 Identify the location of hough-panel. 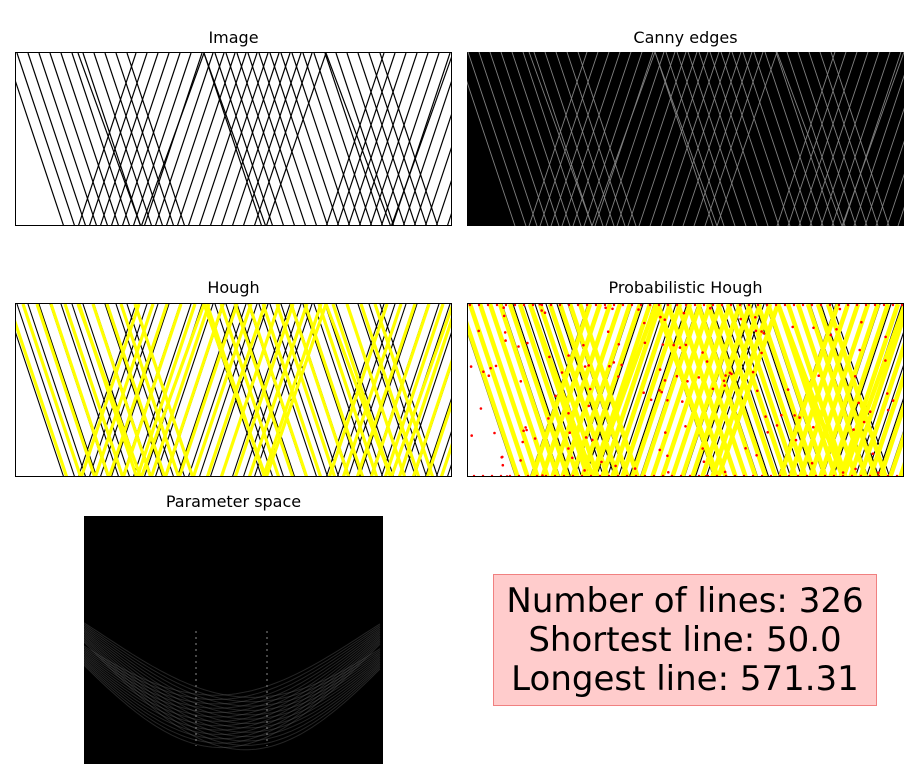
(233, 390).